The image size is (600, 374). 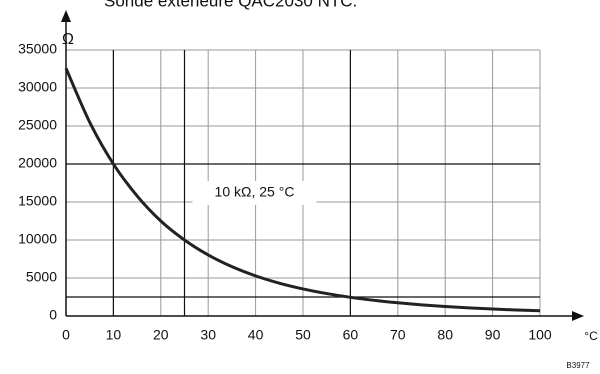 I want to click on y-tick-label: 20000, so click(x=37, y=163).